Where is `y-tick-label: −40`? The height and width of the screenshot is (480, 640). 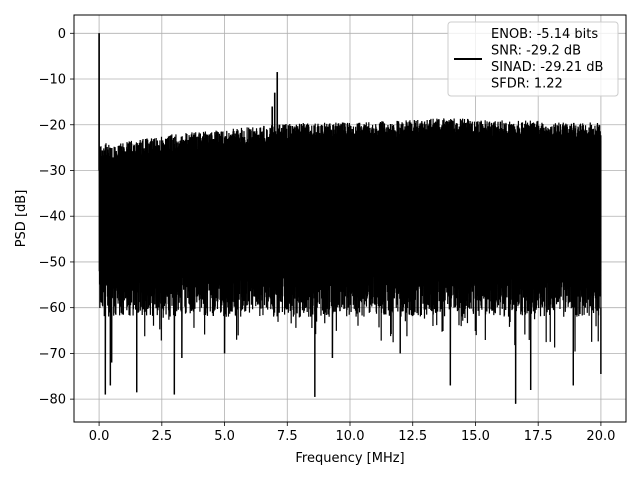
y-tick-label: −40 is located at coordinates (52, 217).